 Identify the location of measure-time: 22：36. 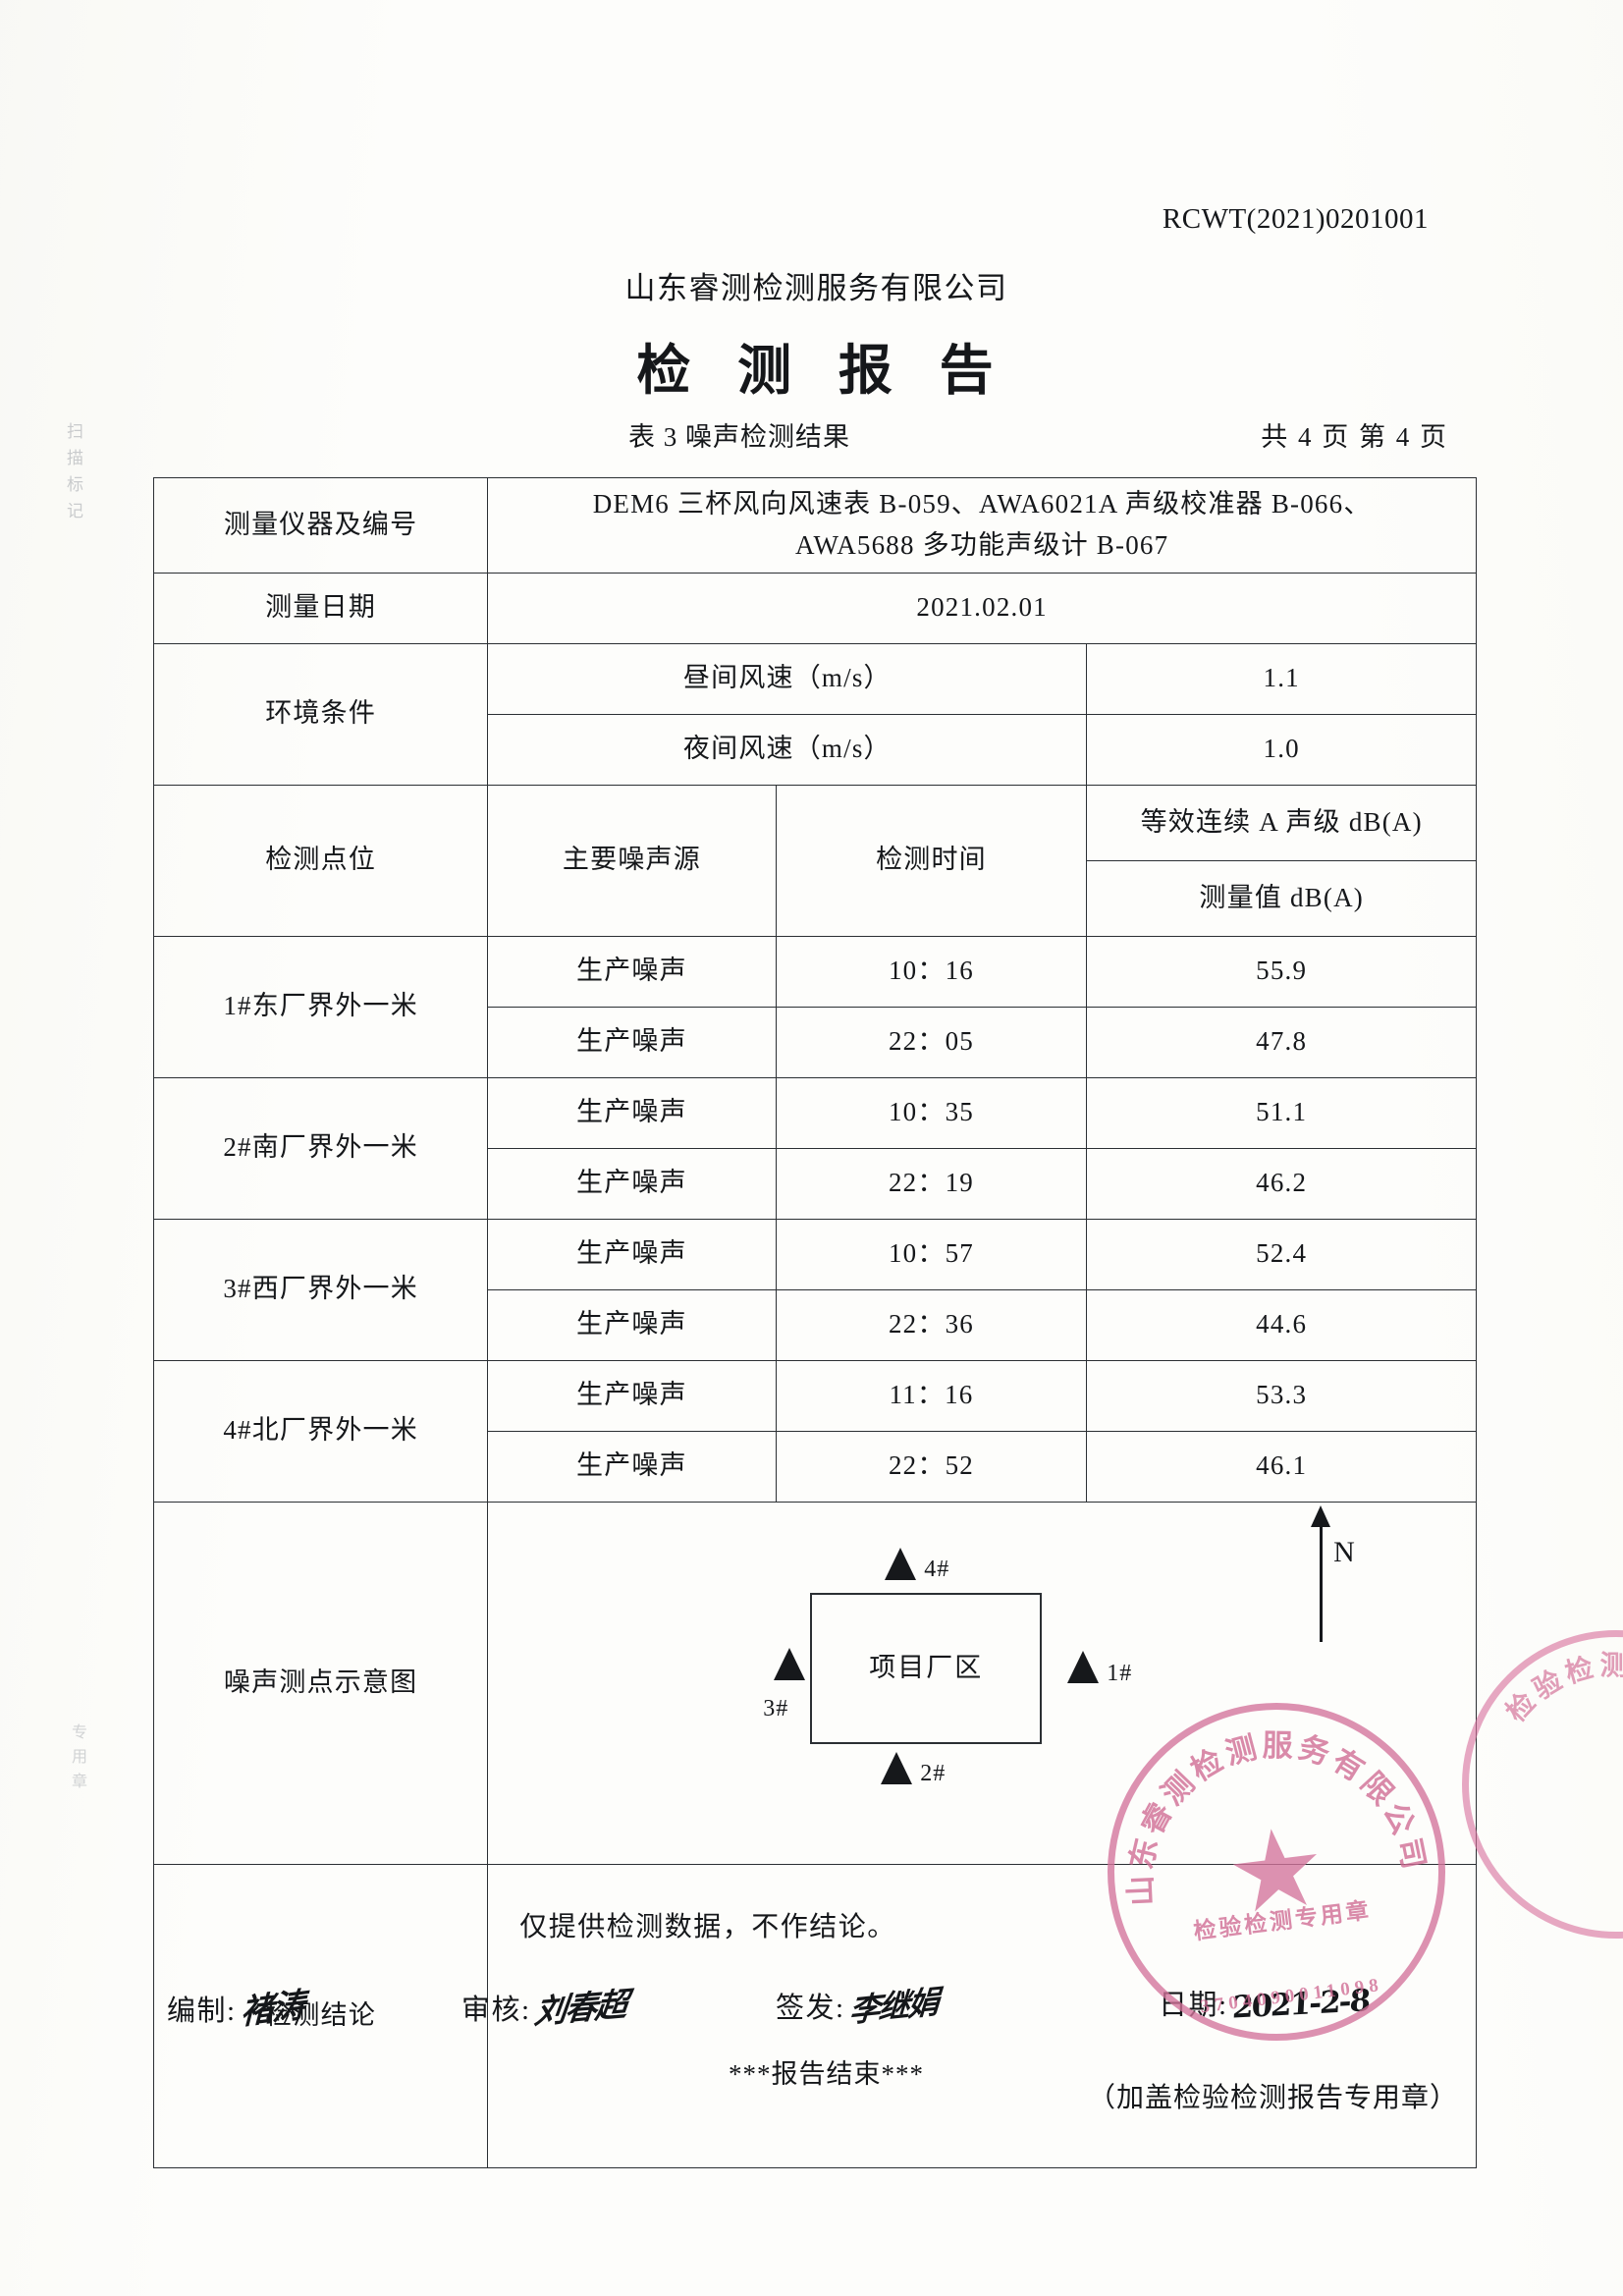
(931, 1324).